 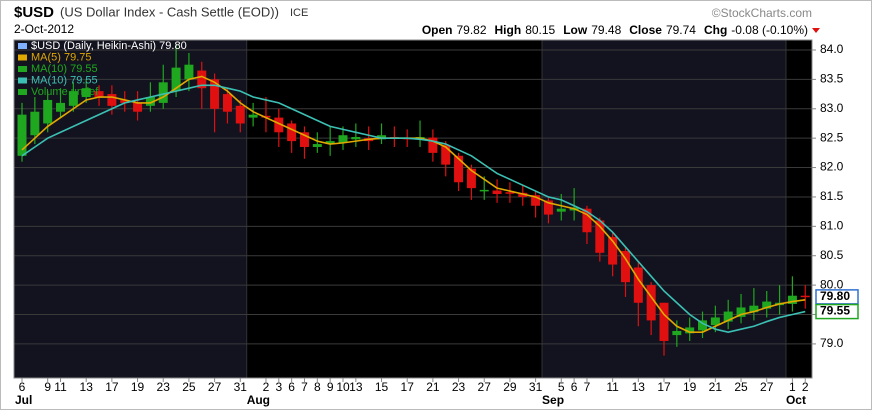 I want to click on quote-value: 79.82, so click(x=471, y=30).